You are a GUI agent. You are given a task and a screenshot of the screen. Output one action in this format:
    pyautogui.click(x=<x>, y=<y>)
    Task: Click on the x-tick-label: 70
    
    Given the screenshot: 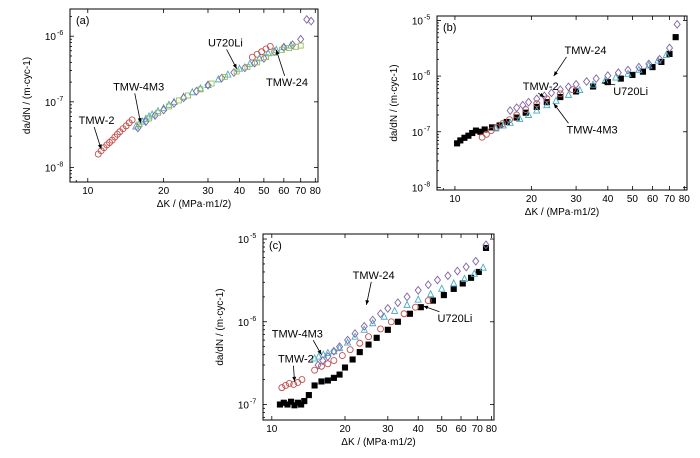 What is the action you would take?
    pyautogui.click(x=670, y=199)
    